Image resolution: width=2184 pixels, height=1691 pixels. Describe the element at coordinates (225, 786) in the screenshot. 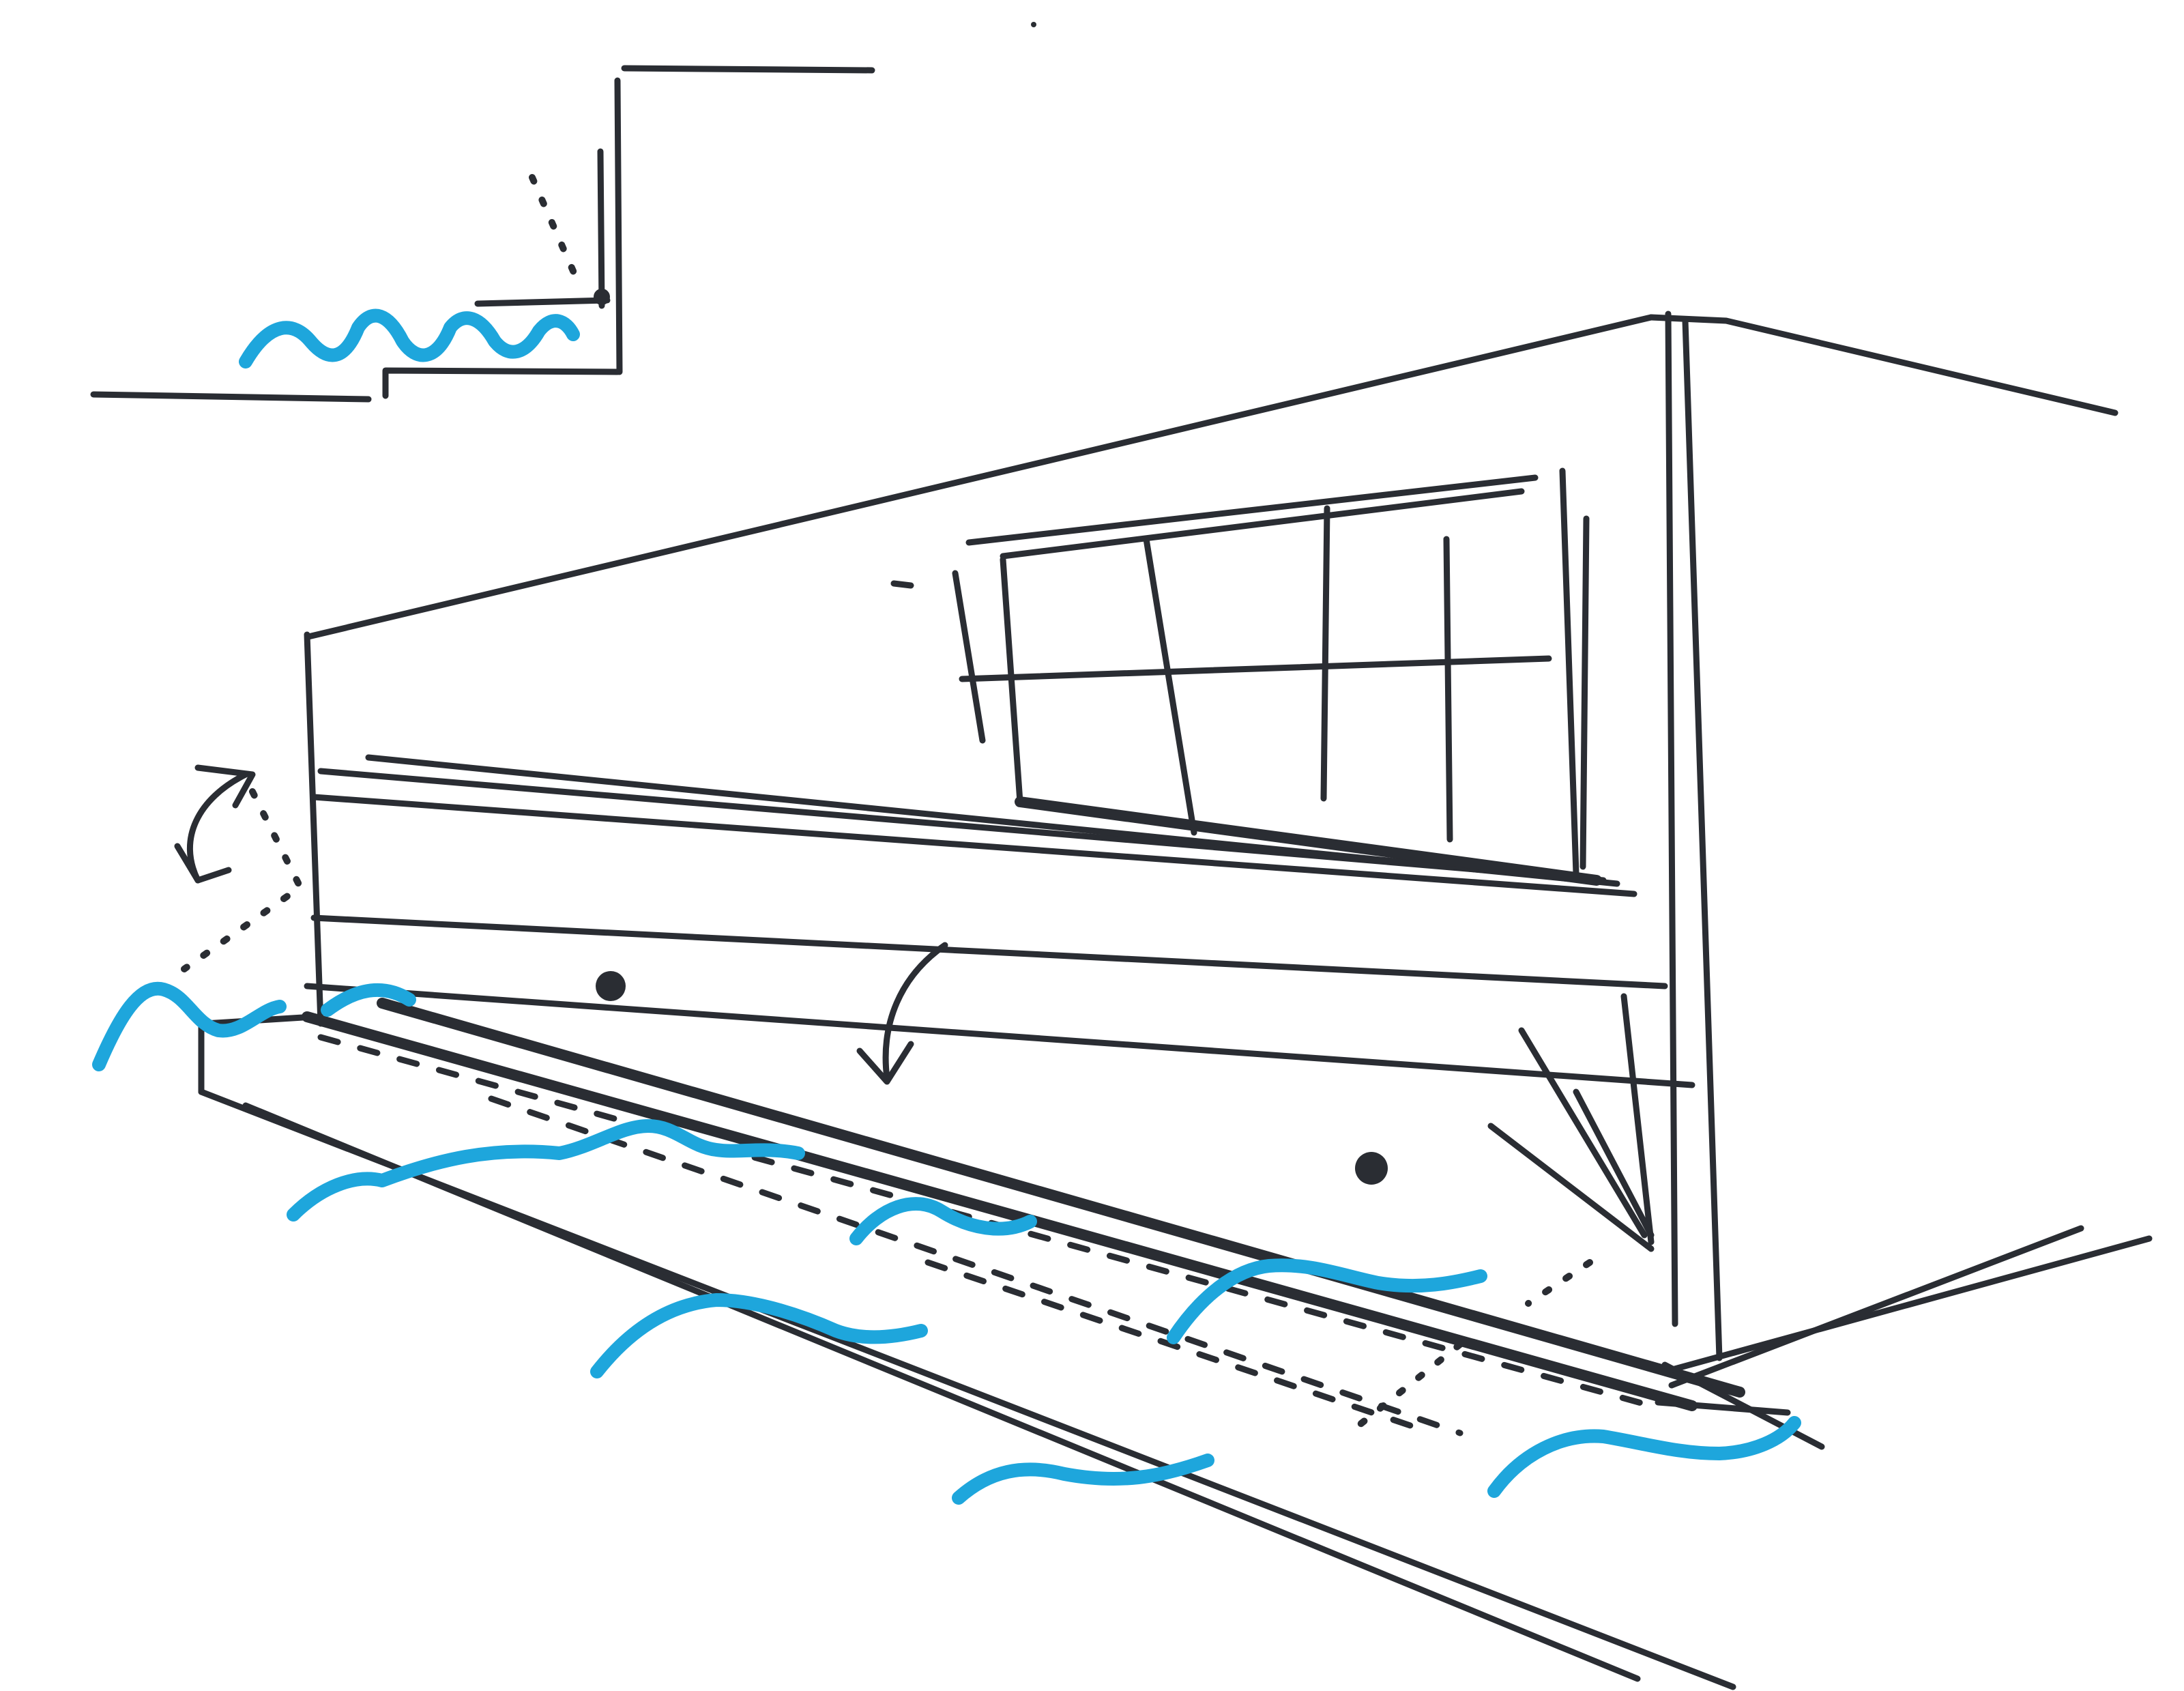

I see `rotation-arrow-head-top` at that location.